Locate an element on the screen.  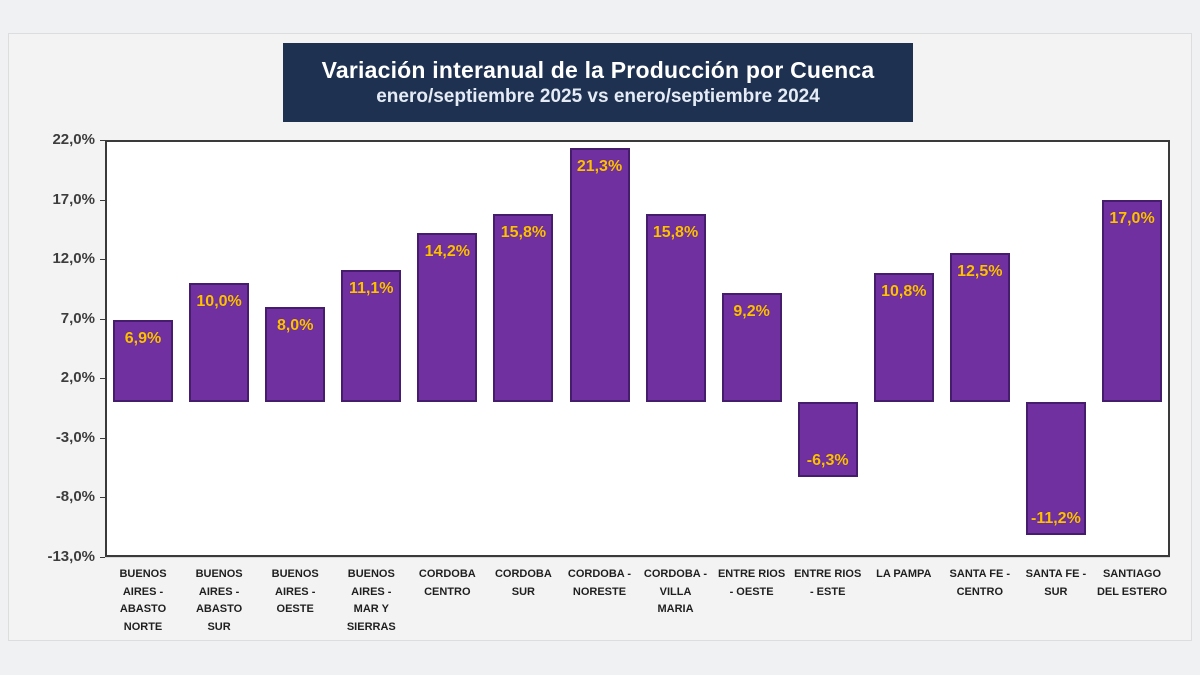
bar: 11,1% is located at coordinates (371, 336).